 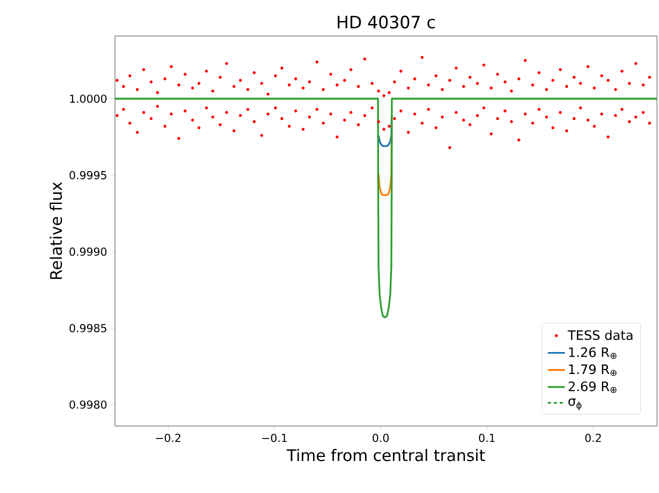 What do you see at coordinates (88, 328) in the screenshot?
I see `y-tick-label: 0.9985` at bounding box center [88, 328].